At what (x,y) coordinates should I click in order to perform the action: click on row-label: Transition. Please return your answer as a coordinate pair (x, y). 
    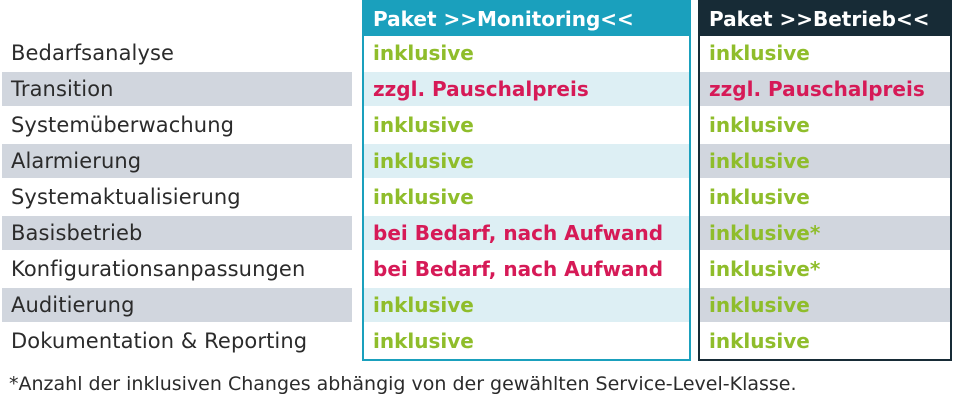
    Looking at the image, I should click on (177, 89).